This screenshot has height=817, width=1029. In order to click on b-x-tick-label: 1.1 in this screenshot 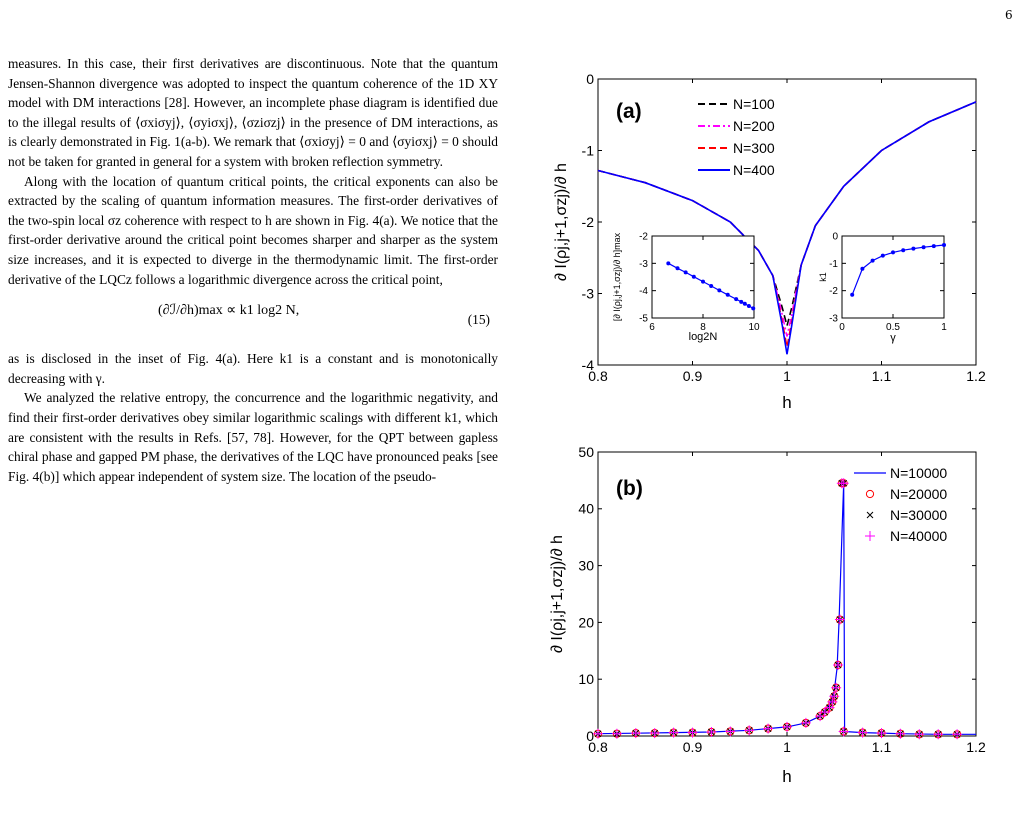, I will do `click(882, 747)`.